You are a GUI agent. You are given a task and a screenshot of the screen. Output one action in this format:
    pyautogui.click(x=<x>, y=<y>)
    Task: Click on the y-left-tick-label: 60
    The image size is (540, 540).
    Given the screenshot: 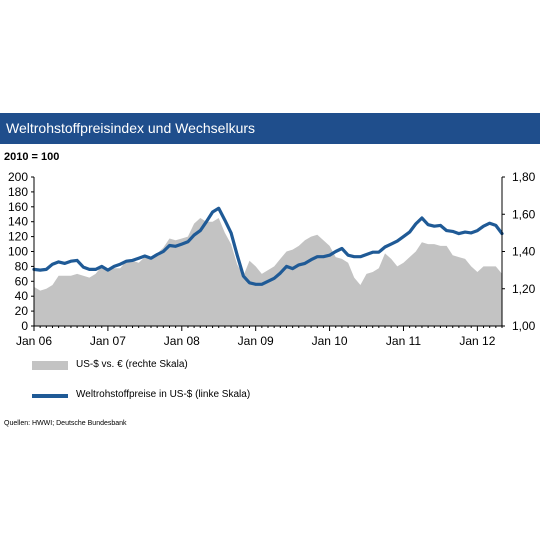 What is the action you would take?
    pyautogui.click(x=22, y=281)
    